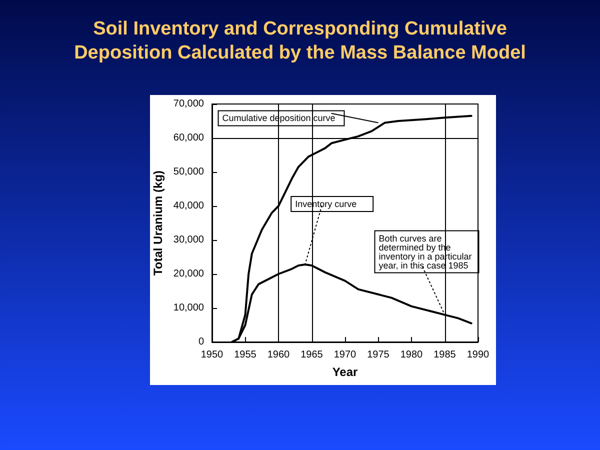  Describe the element at coordinates (188, 172) in the screenshot. I see `y-tick-label: 50,000` at that location.